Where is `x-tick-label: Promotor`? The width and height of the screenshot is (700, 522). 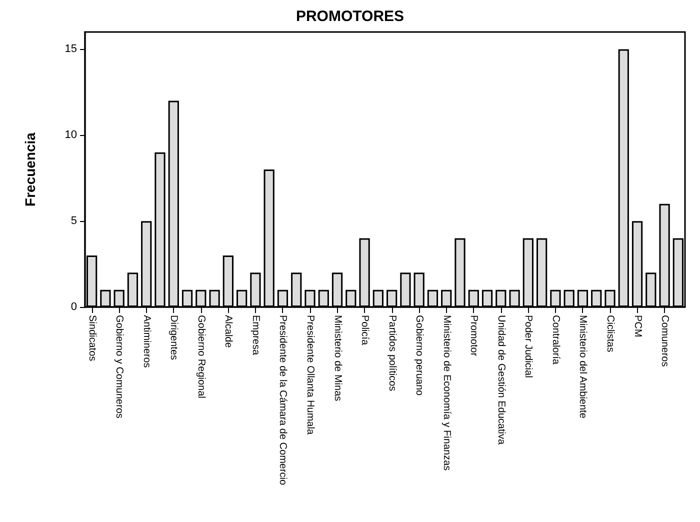
x-tick-label: Promotor is located at coordinates (474, 336).